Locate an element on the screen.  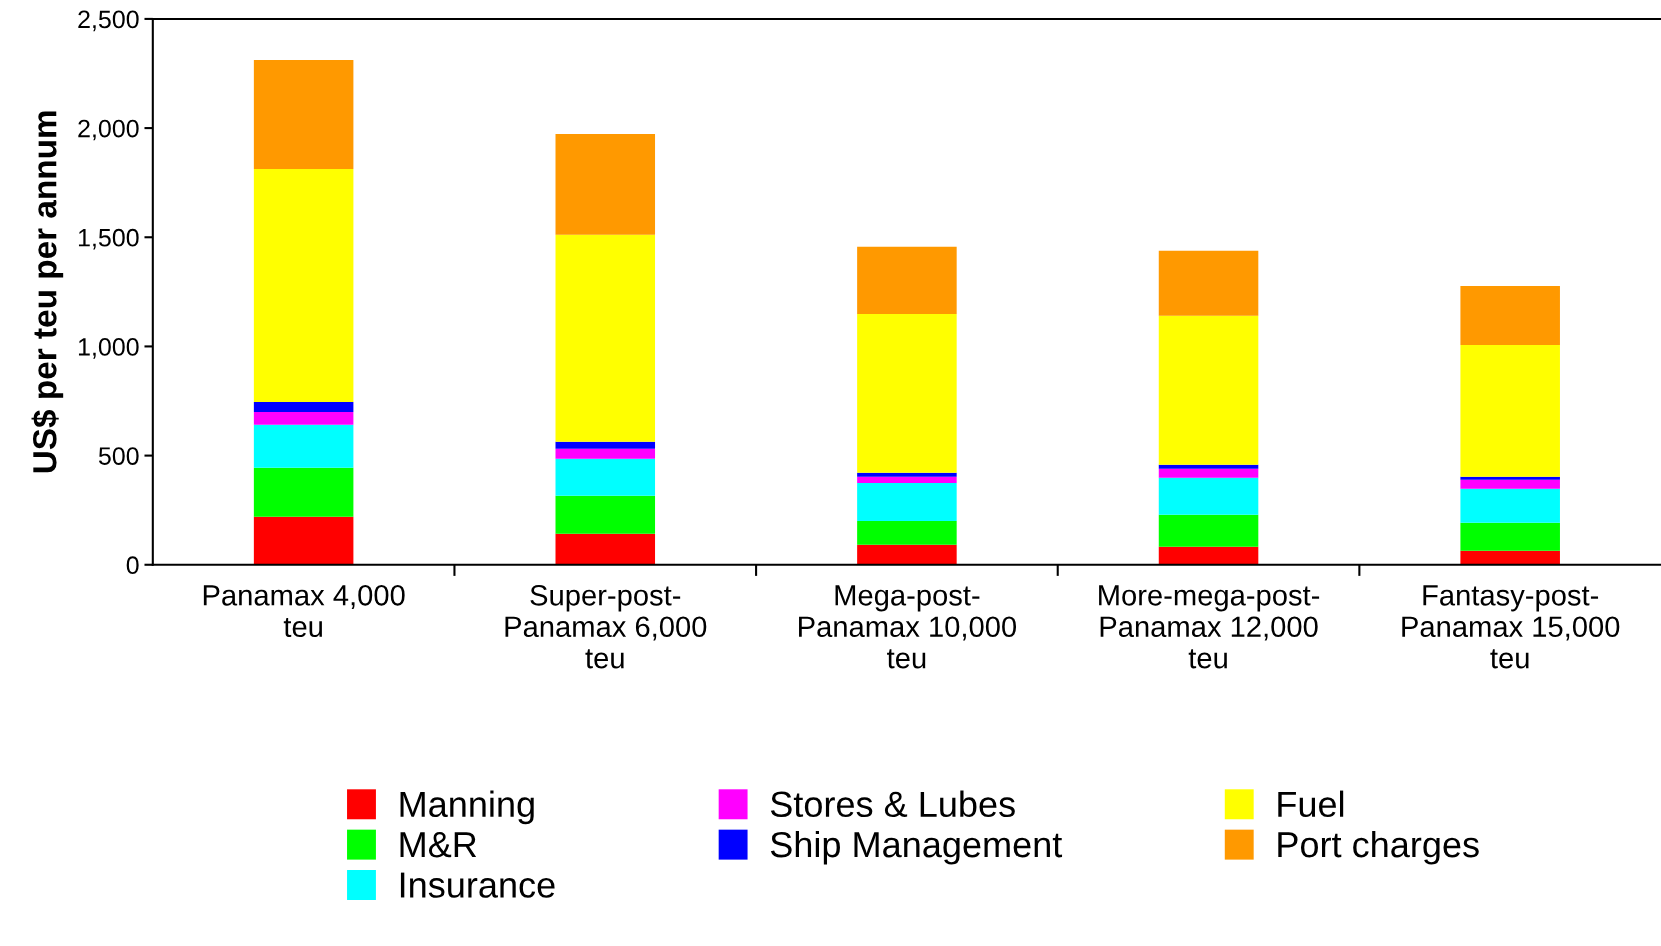
y-tick-label: 0 is located at coordinates (132, 565).